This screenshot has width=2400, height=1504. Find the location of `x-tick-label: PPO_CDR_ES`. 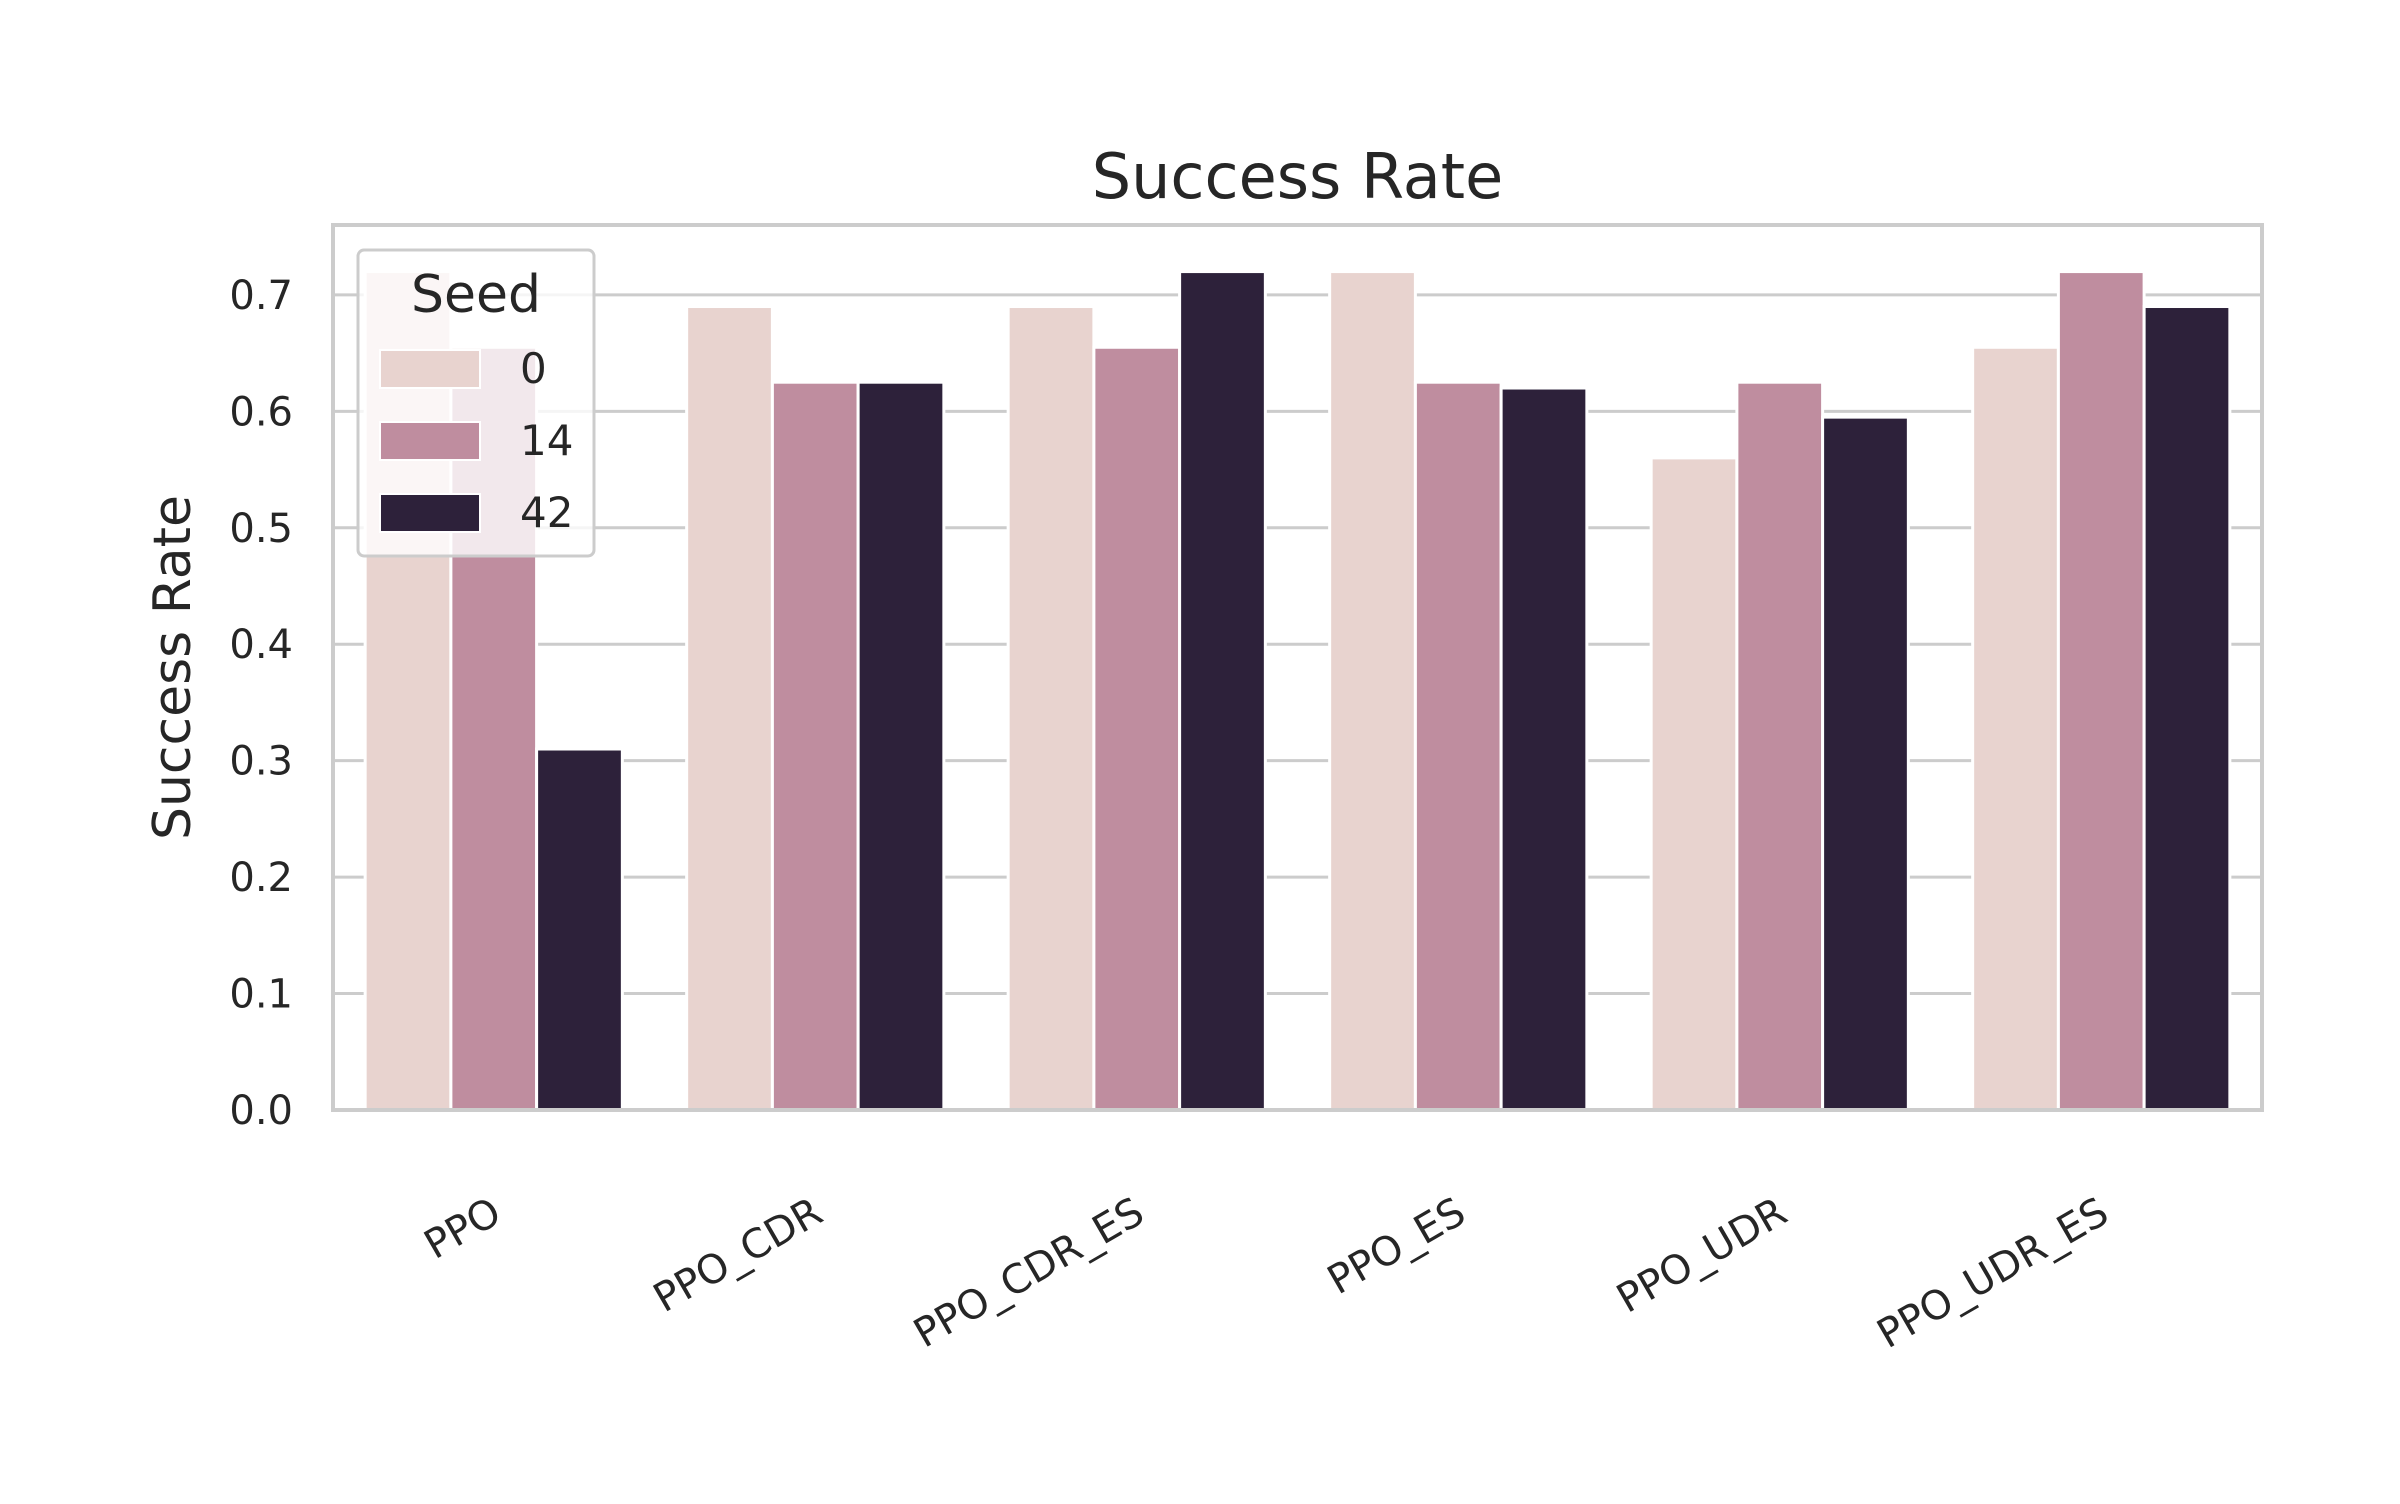

x-tick-label: PPO_CDR_ES is located at coordinates (1029, 1273).